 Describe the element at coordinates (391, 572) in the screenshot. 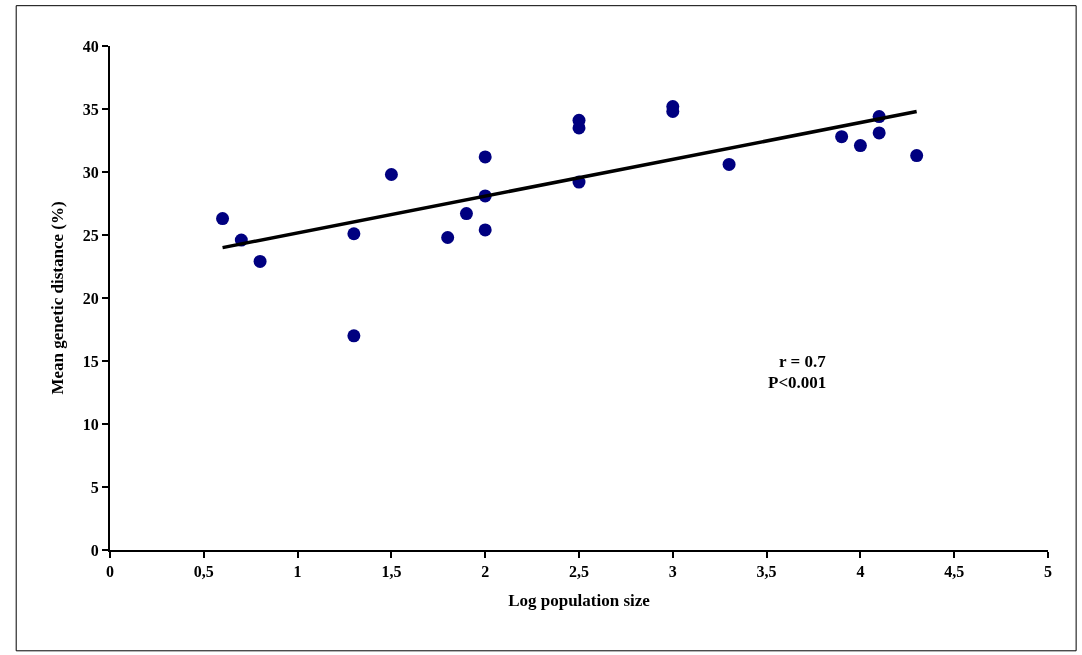

I see `x-tick-label: 1,5` at that location.